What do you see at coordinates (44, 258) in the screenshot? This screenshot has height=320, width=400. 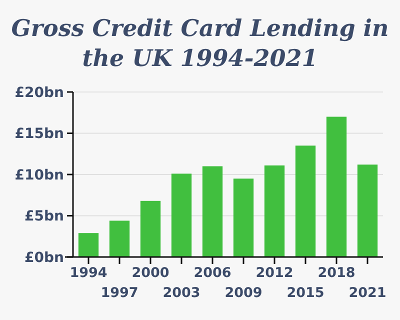 I see `y-tick-label: £0bn` at bounding box center [44, 258].